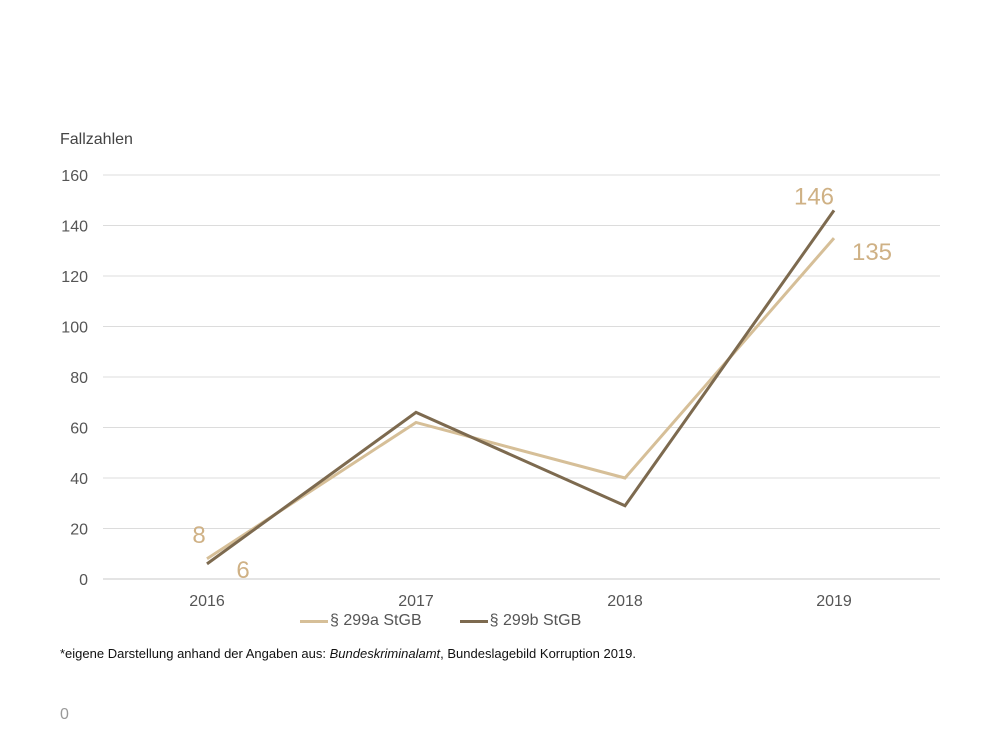 The width and height of the screenshot is (1000, 750). Describe the element at coordinates (834, 601) in the screenshot. I see `x-tick-label: 2019` at that location.